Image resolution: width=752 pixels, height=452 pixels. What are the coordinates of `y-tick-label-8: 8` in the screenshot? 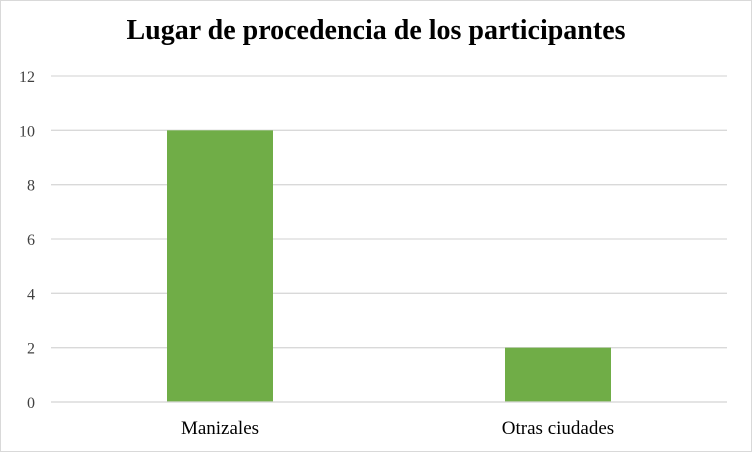 It's located at (31, 186).